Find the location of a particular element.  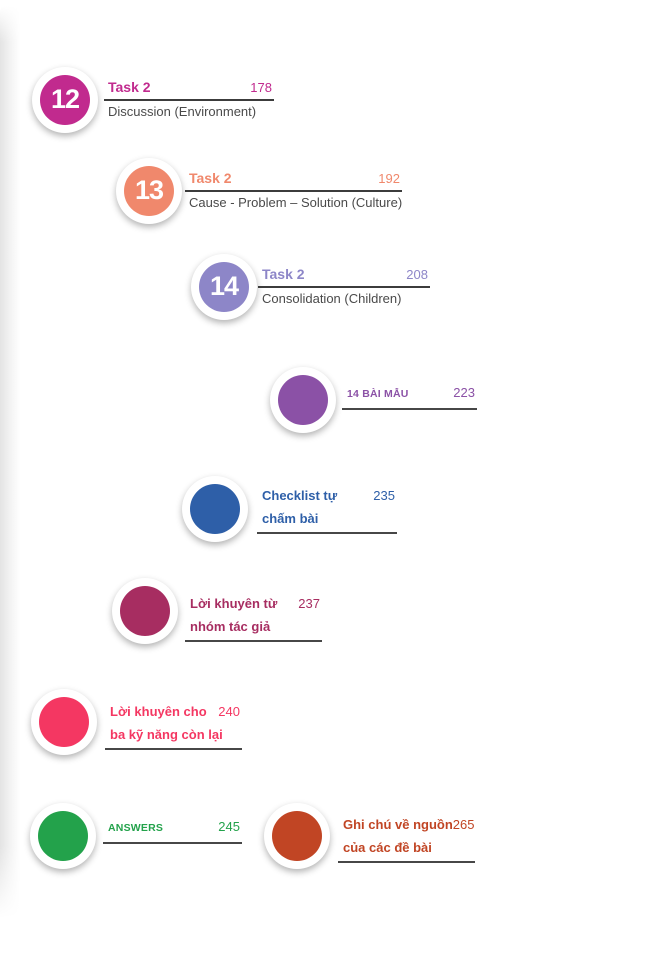

section-circle-checklist is located at coordinates (215, 509).